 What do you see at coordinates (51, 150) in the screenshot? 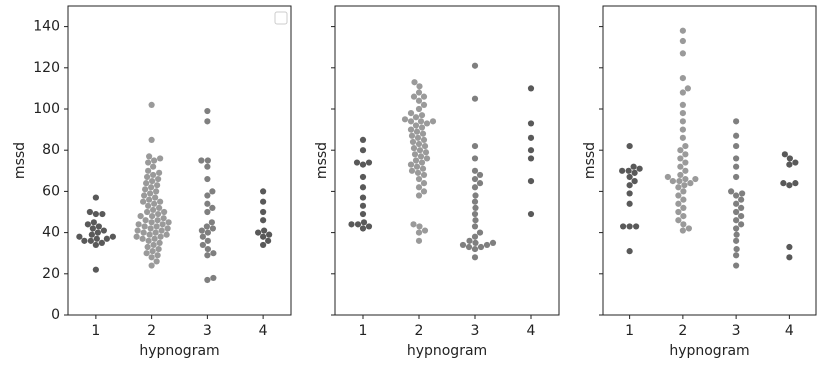
I see `y-tick-label: 80` at bounding box center [51, 150].